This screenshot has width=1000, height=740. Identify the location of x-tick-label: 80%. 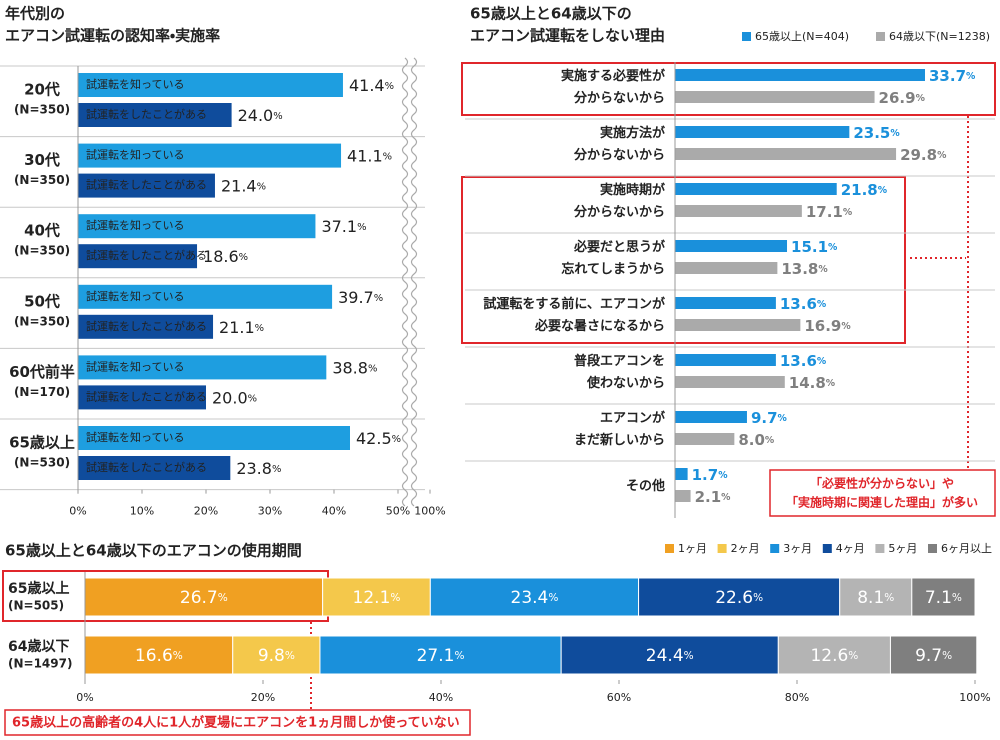
(797, 697).